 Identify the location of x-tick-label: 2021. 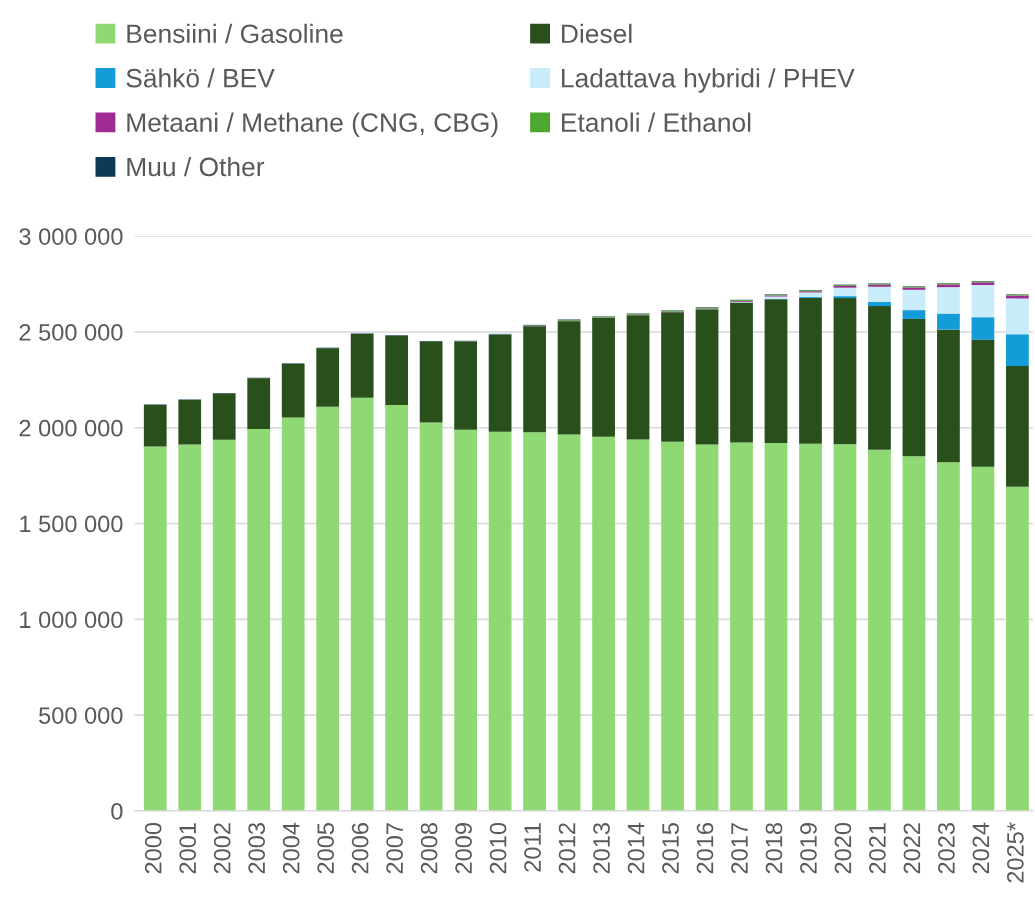
(877, 848).